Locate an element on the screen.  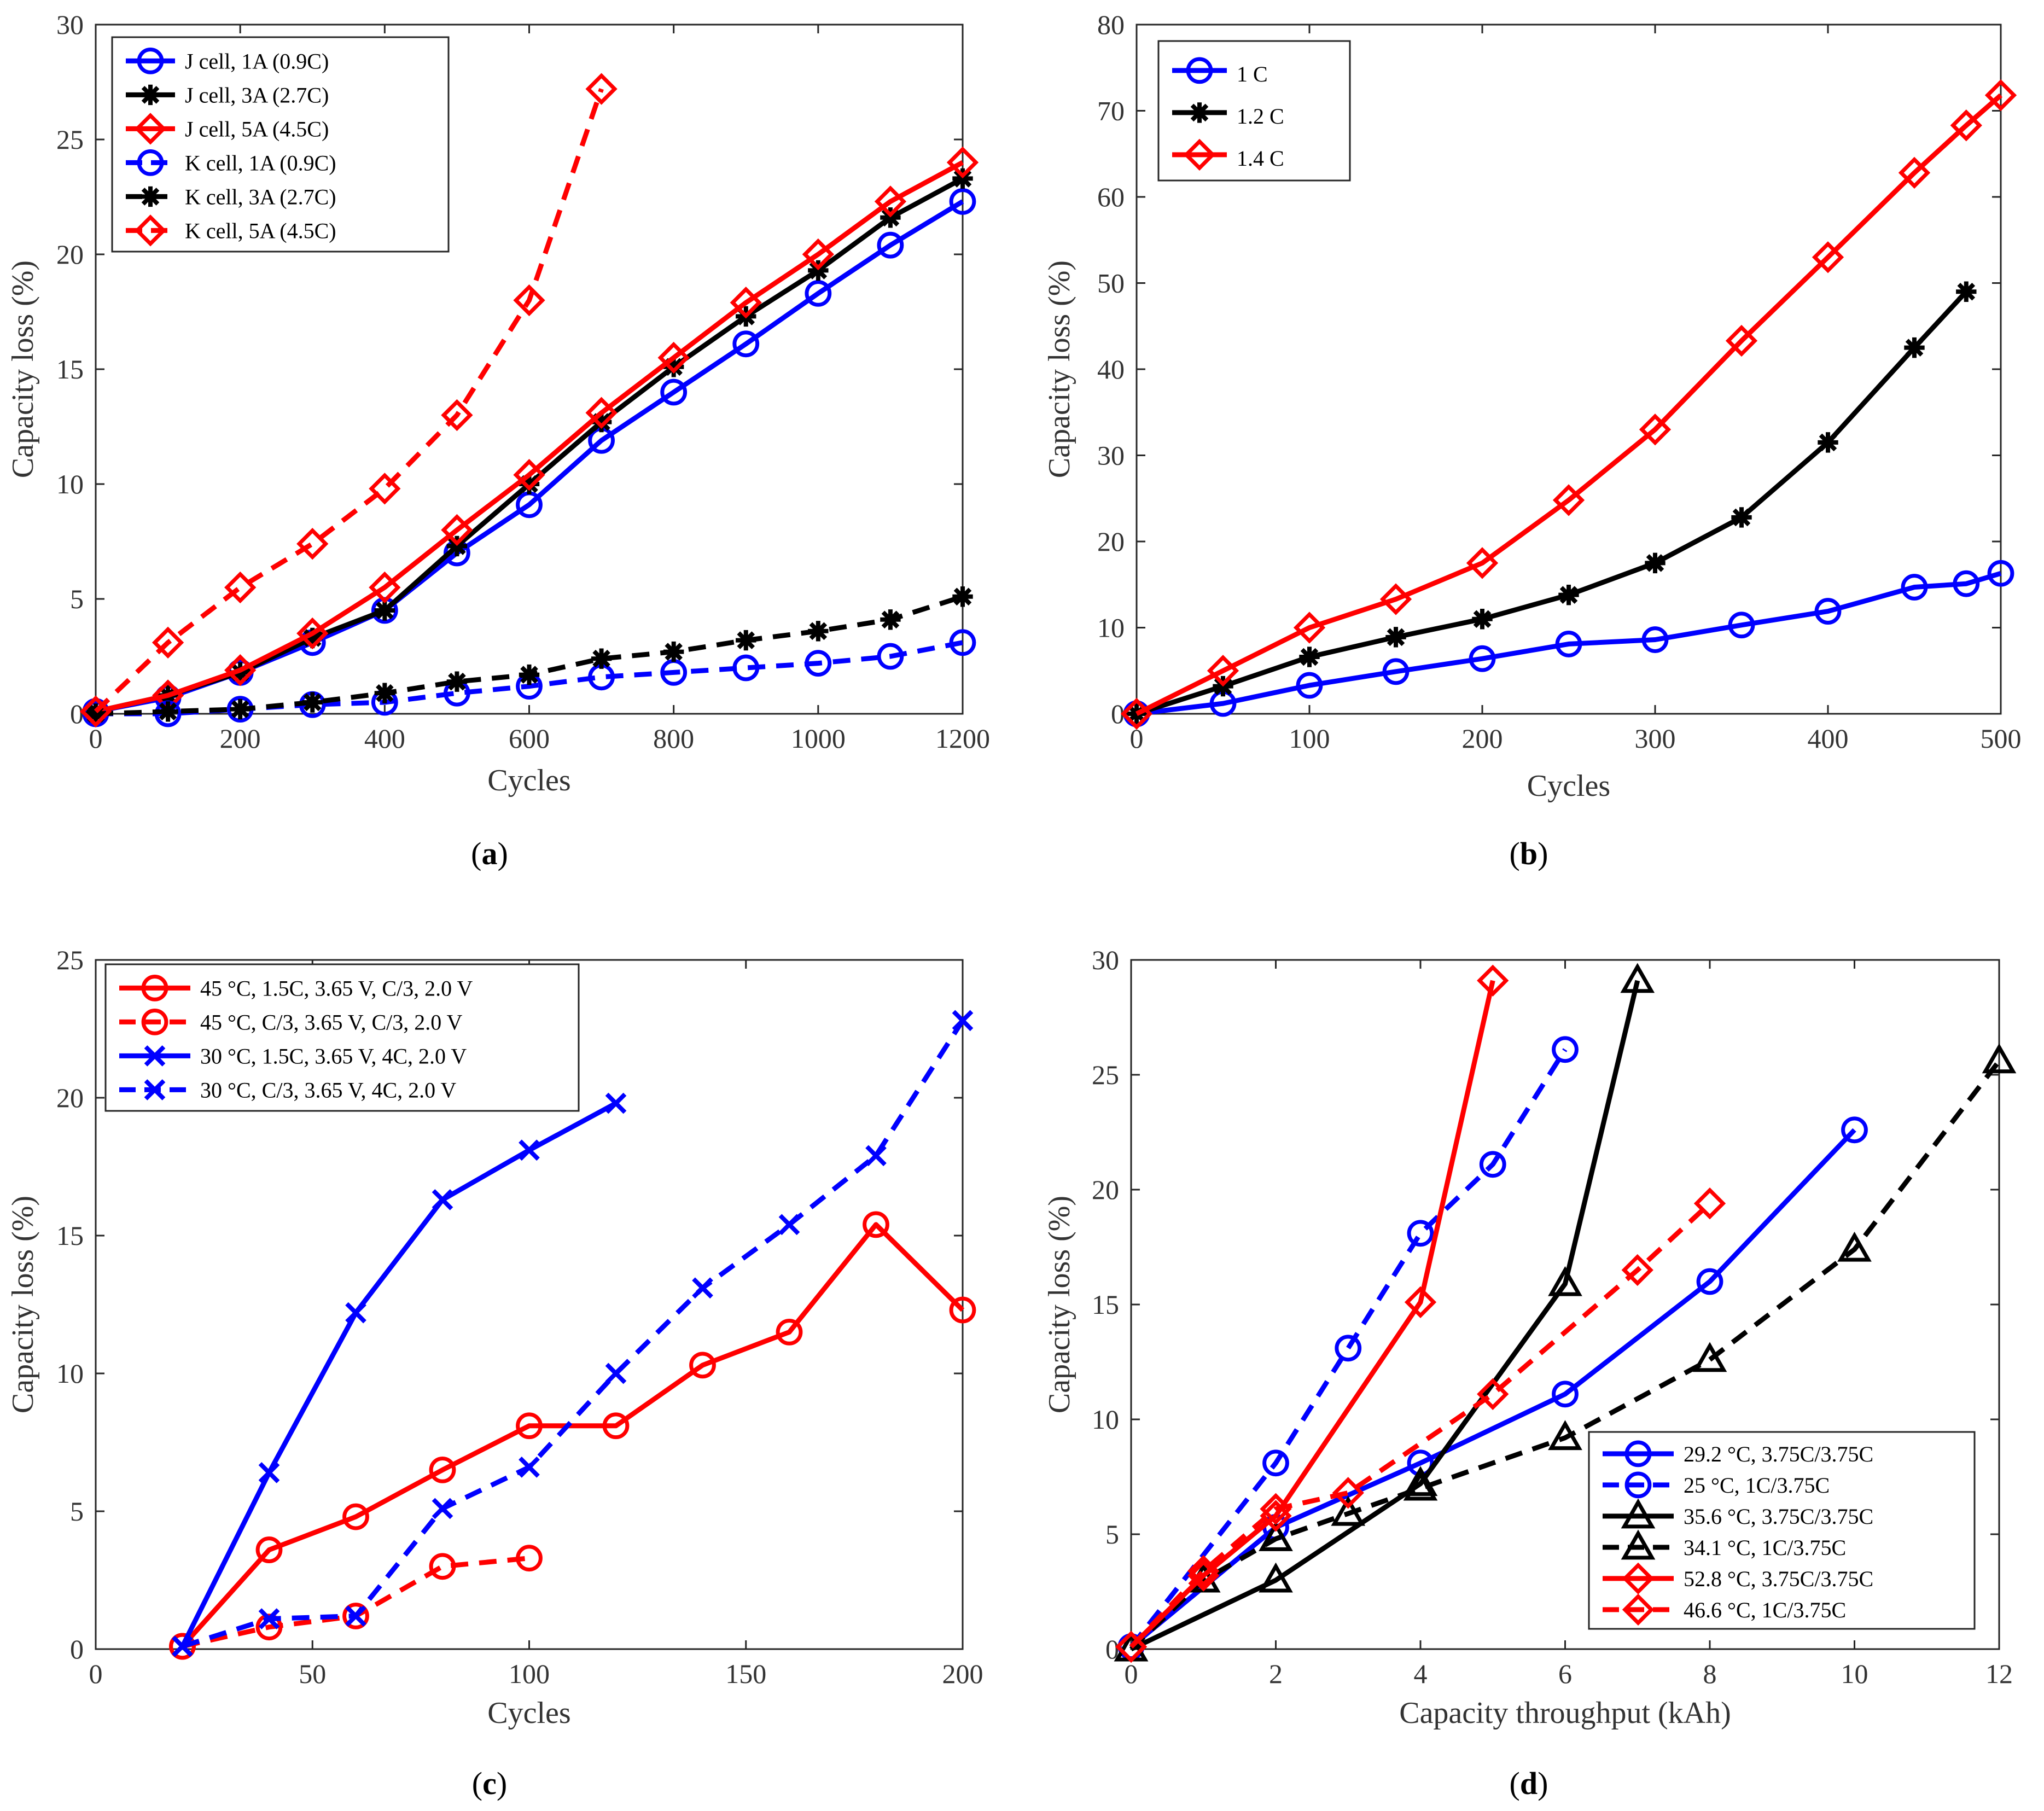
chart-d-legend-entry: 35.6 °C, 3.75C/3.75C is located at coordinates (1778, 1516).